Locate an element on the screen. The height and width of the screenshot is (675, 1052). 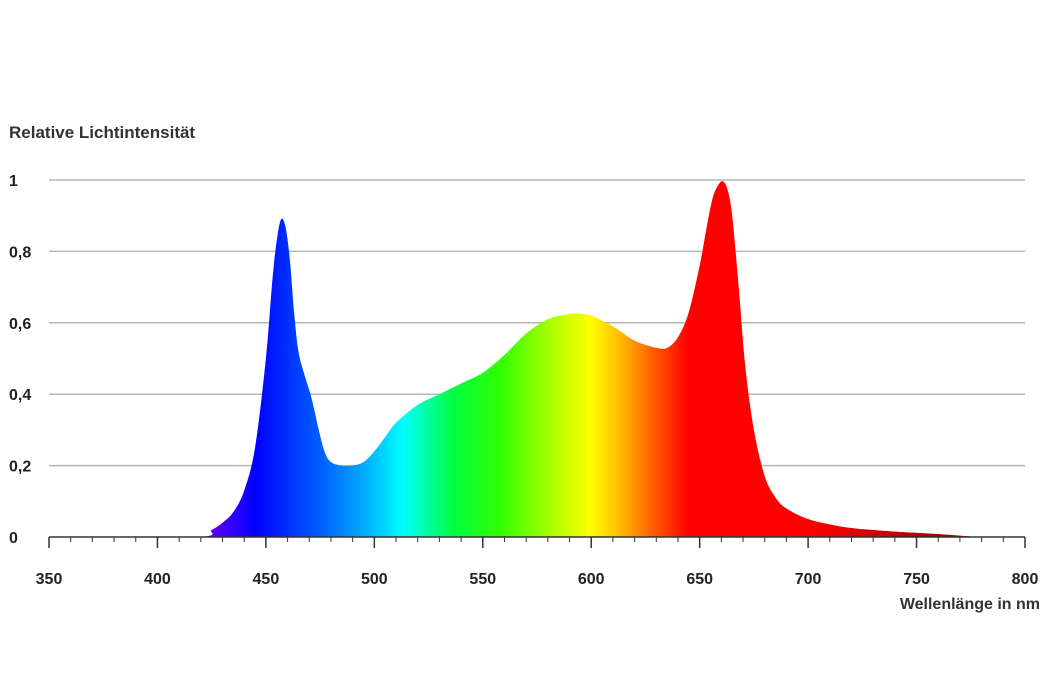
y-tick-label: 0,8 is located at coordinates (20, 252).